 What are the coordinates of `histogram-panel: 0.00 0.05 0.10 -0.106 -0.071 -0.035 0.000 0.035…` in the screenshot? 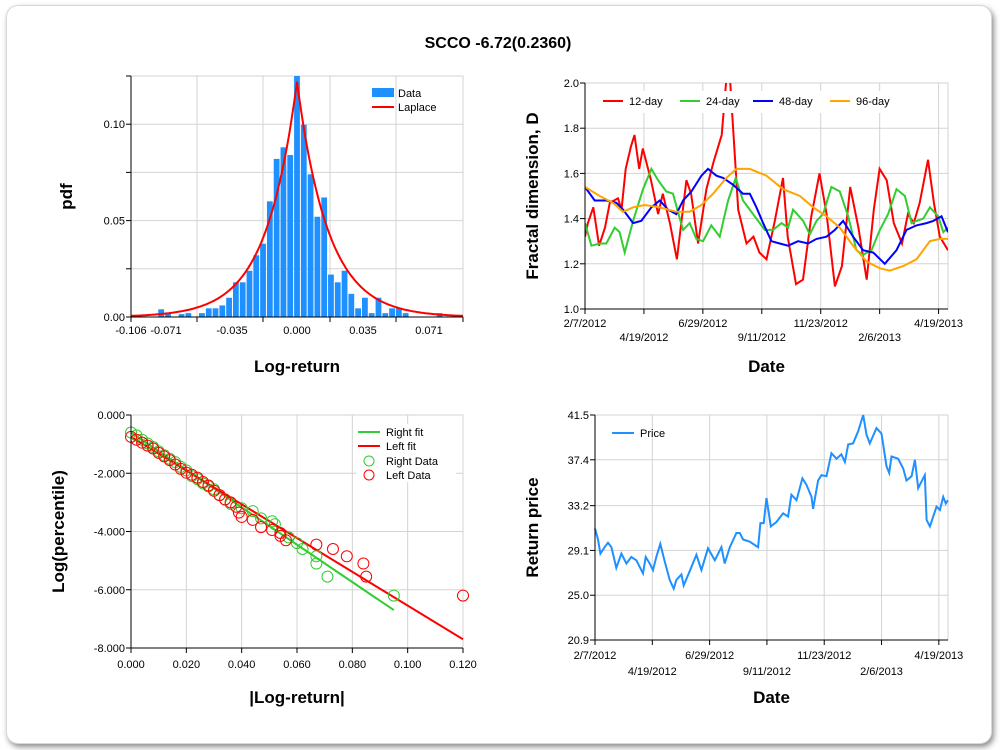 It's located at (284, 206).